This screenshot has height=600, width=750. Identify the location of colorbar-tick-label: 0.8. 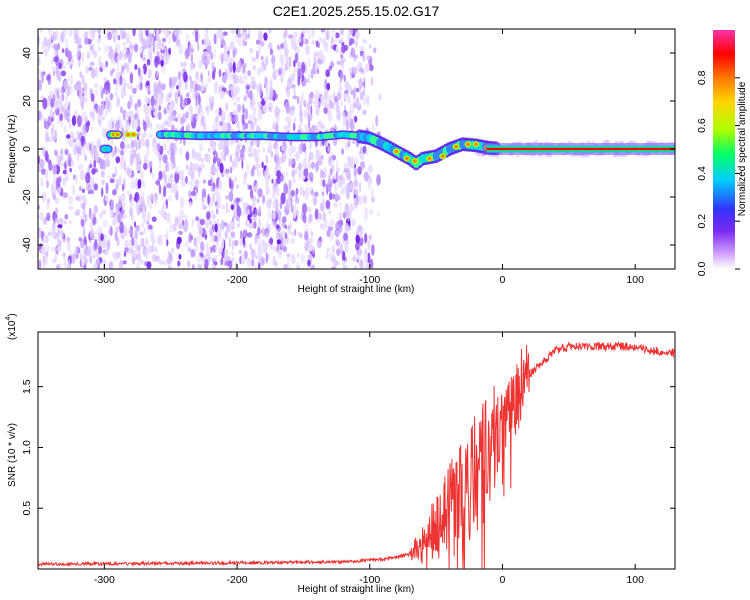
(702, 77).